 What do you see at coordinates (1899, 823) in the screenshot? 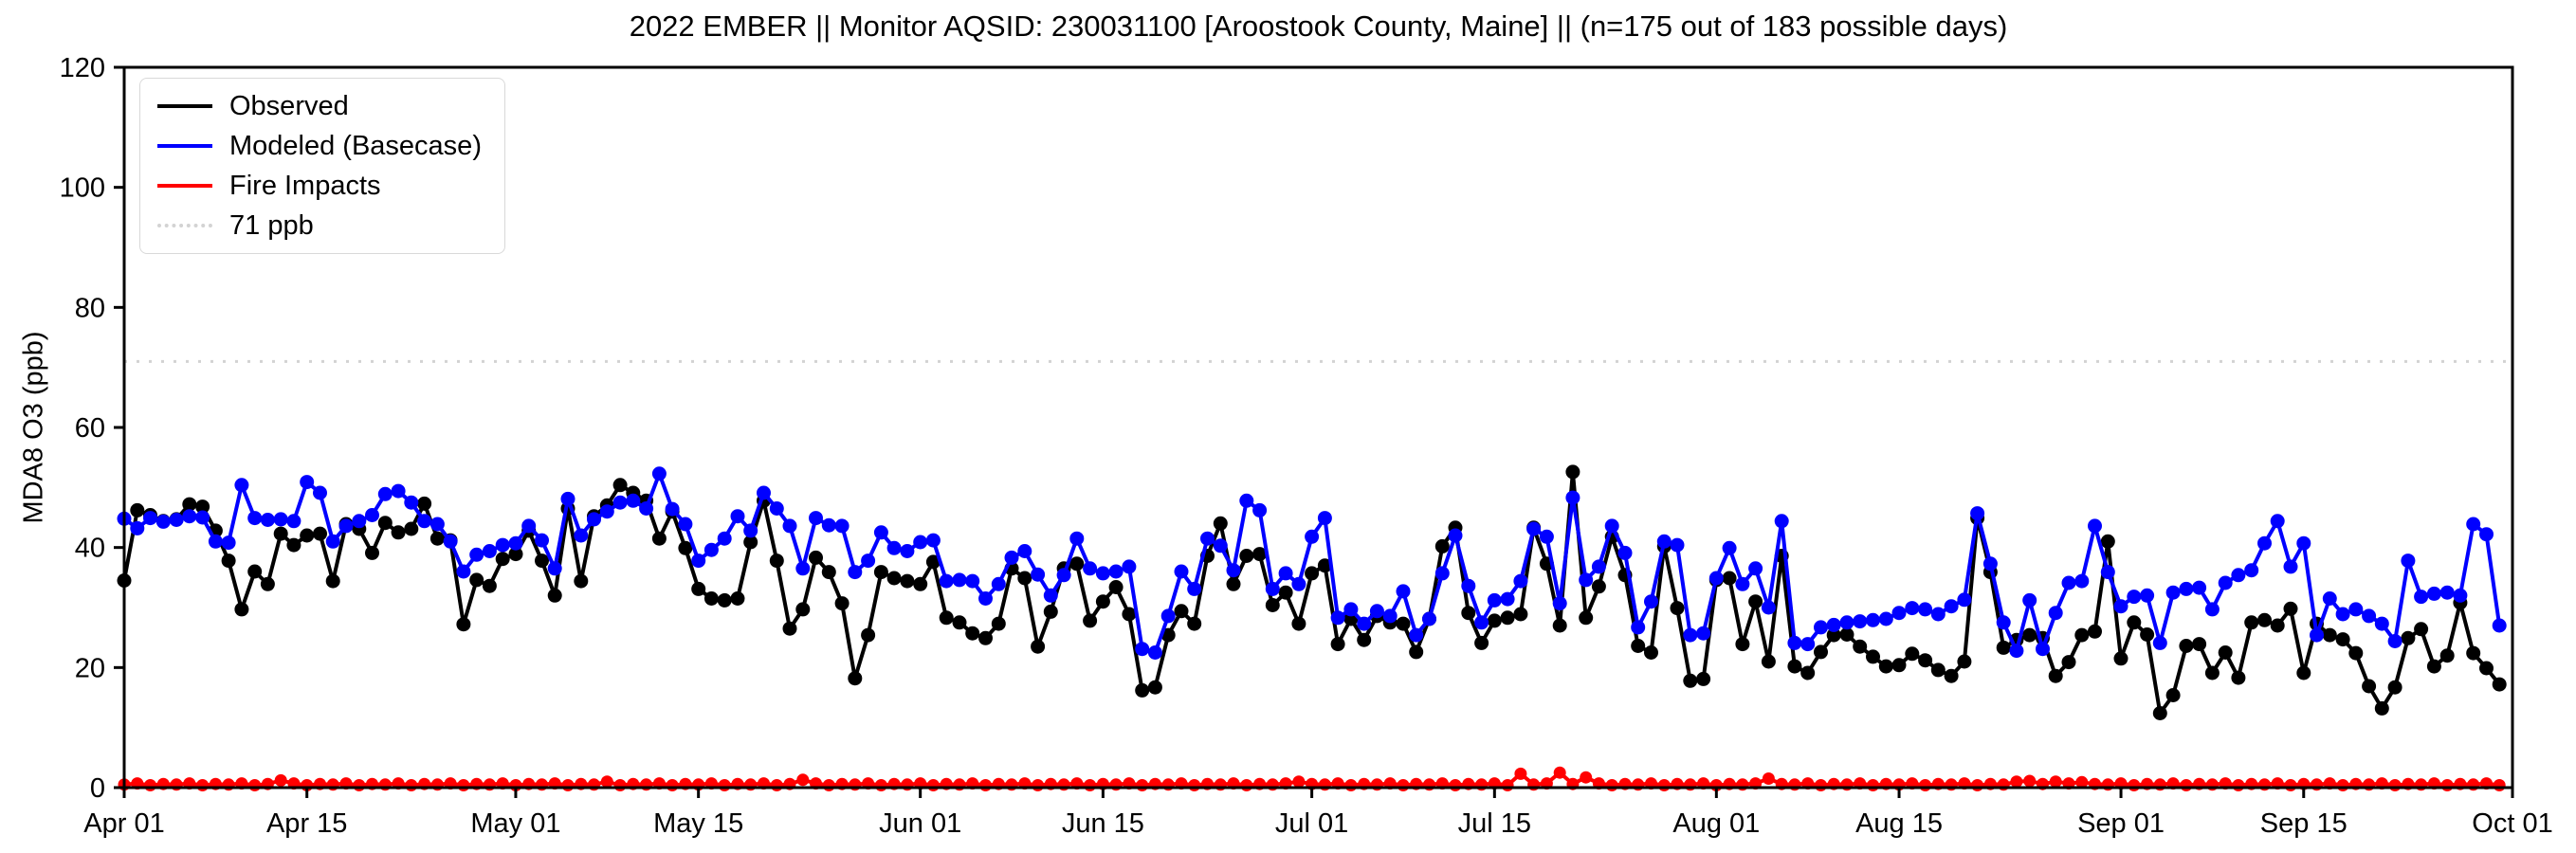
I see `x-tick-label: Aug 15` at bounding box center [1899, 823].